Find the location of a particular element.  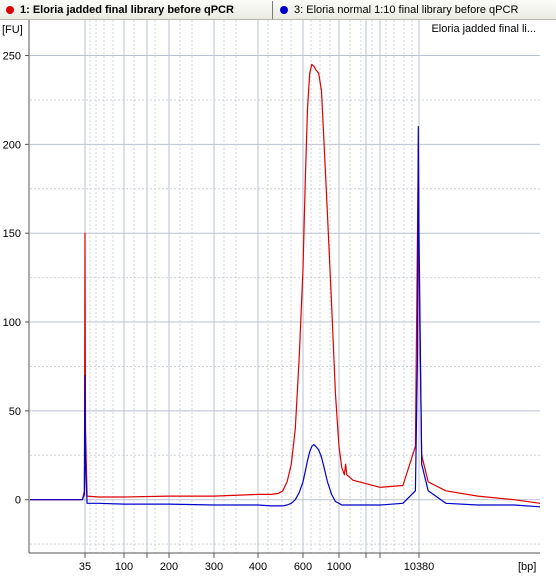

y-tick-label: 150 is located at coordinates (12, 234).